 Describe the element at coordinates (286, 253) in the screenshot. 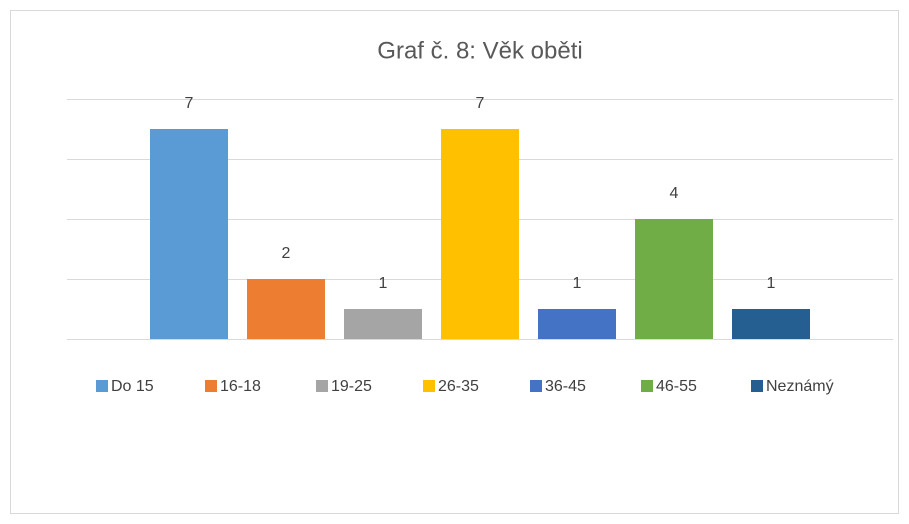

I see `data-label: 2` at that location.